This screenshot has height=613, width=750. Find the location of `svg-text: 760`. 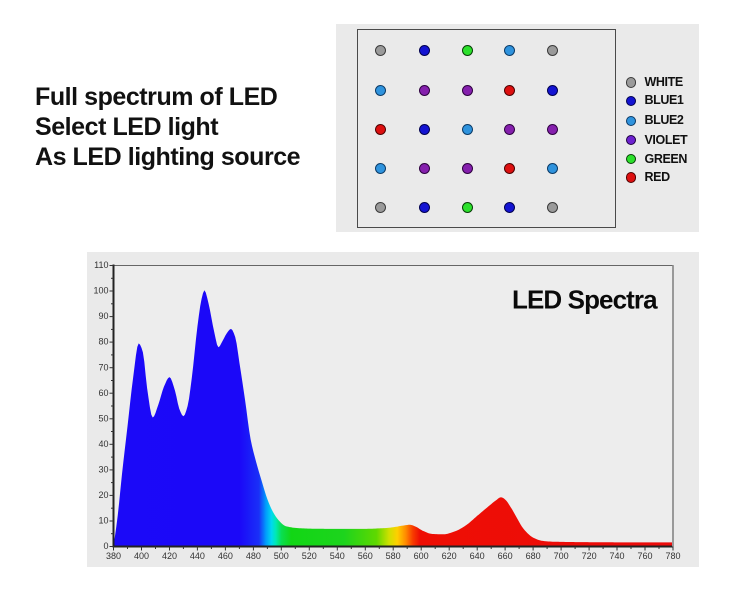

svg-text: 760 is located at coordinates (644, 556).